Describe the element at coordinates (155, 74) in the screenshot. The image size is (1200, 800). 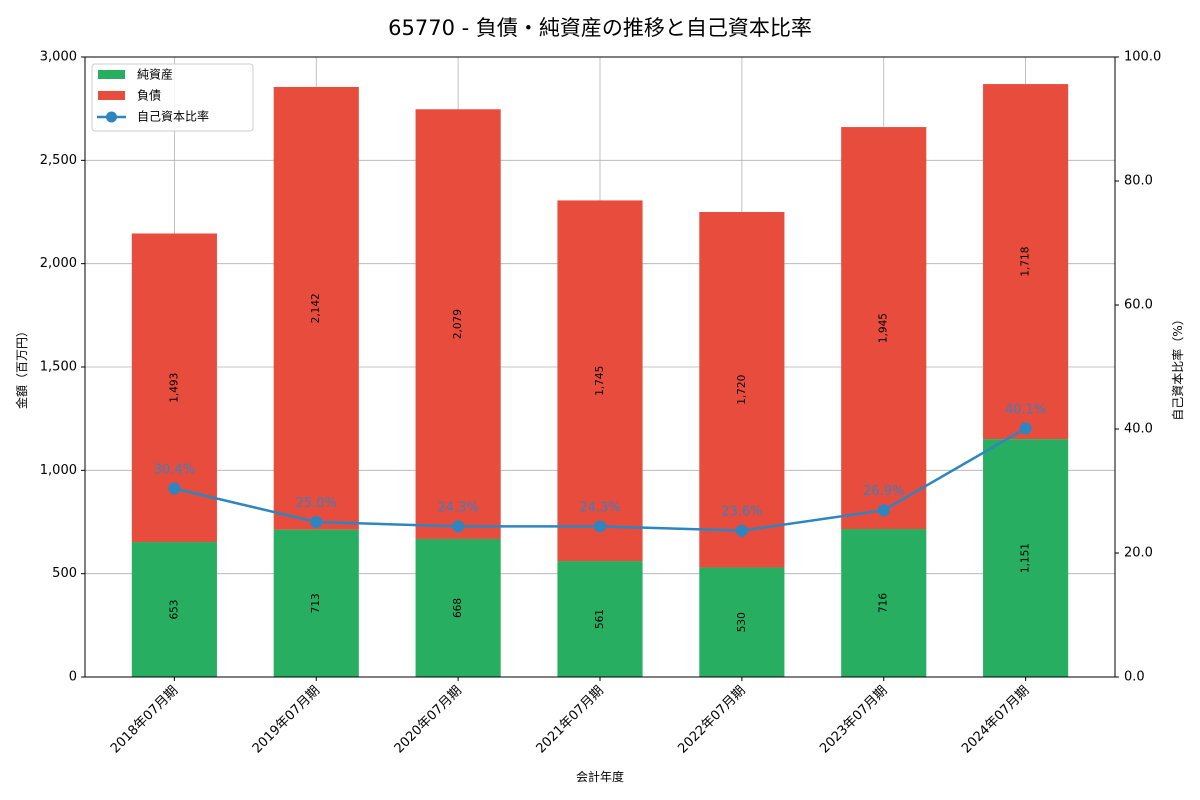
I see `legend-label-net-assets: 純資産` at that location.